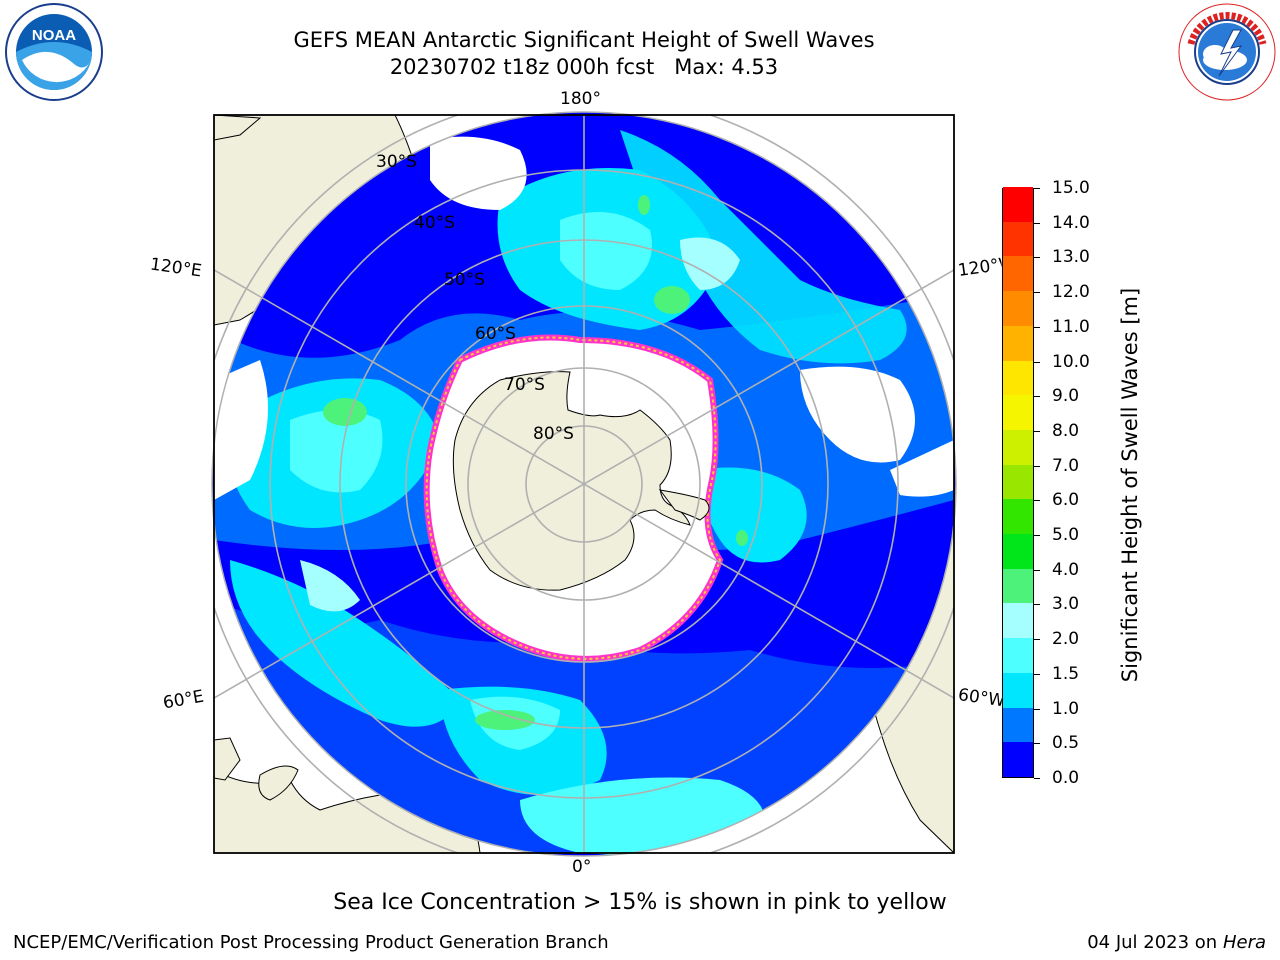 The image size is (1280, 960). Describe the element at coordinates (227, 759) in the screenshot. I see `madagascar-land` at that location.